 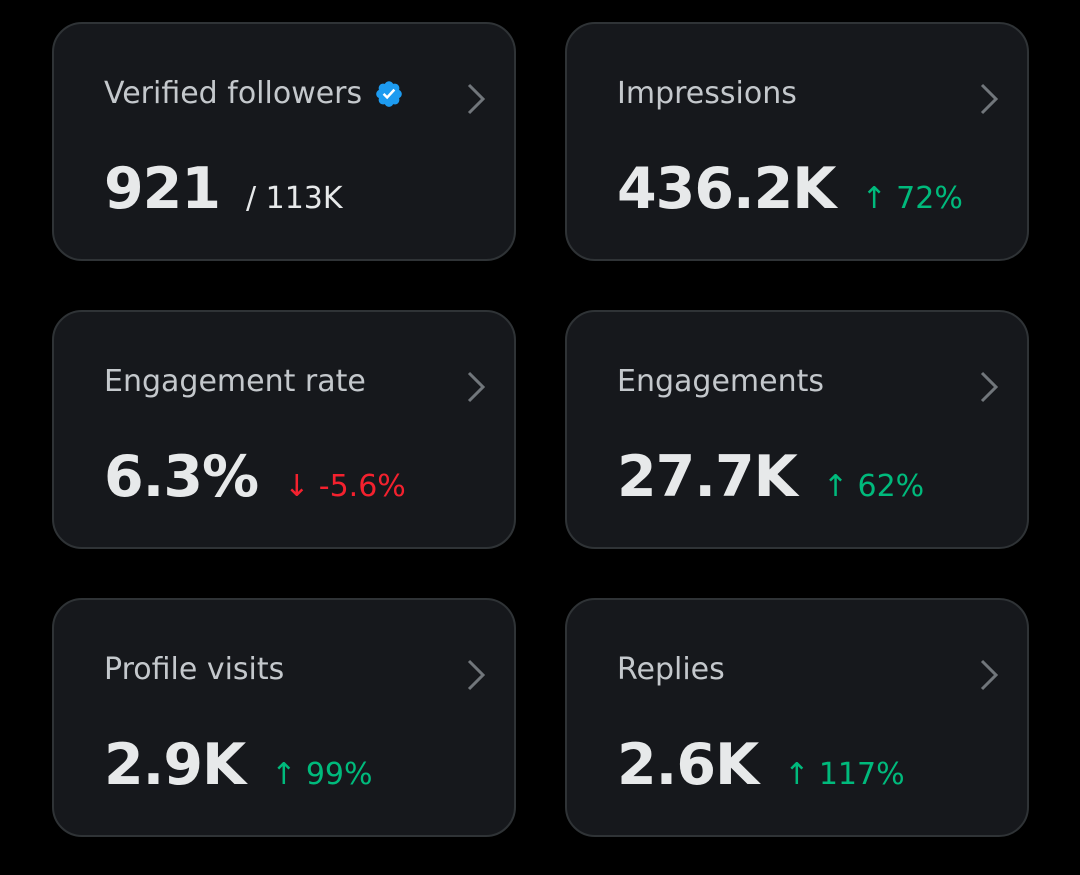 I want to click on stat-value: 921, so click(x=162, y=189).